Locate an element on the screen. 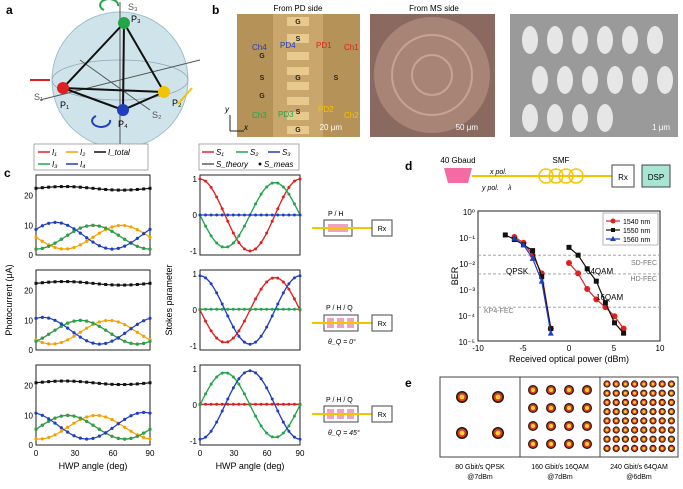  point-p1 is located at coordinates (63, 88).